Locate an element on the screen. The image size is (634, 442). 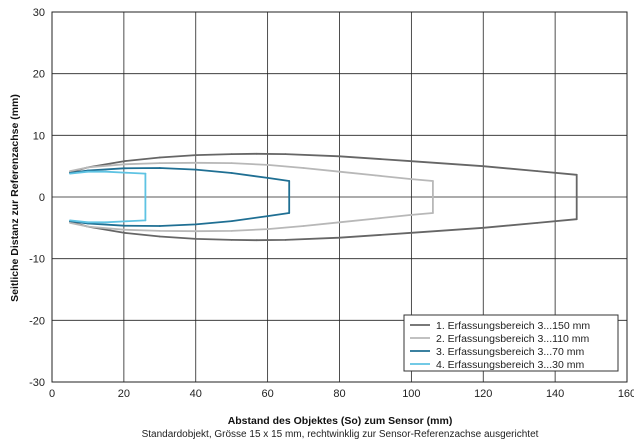
x-tick-label: 140 is located at coordinates (555, 394).